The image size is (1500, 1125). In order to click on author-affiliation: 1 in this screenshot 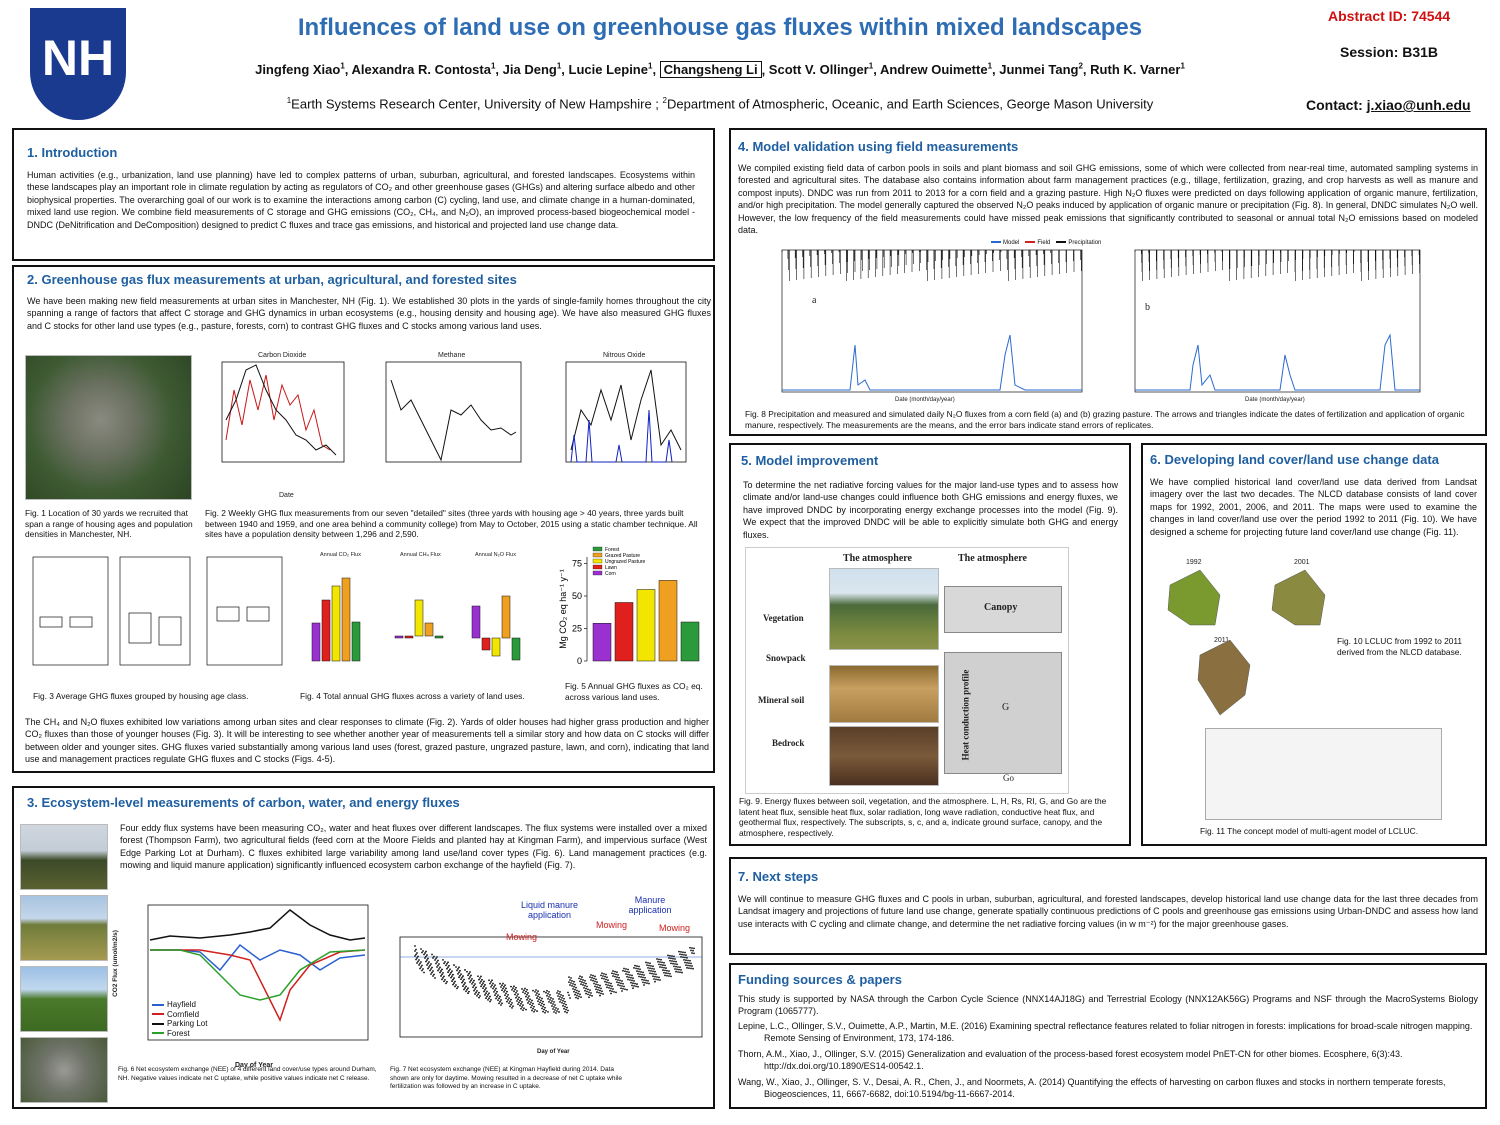, I will do `click(1182, 66)`.